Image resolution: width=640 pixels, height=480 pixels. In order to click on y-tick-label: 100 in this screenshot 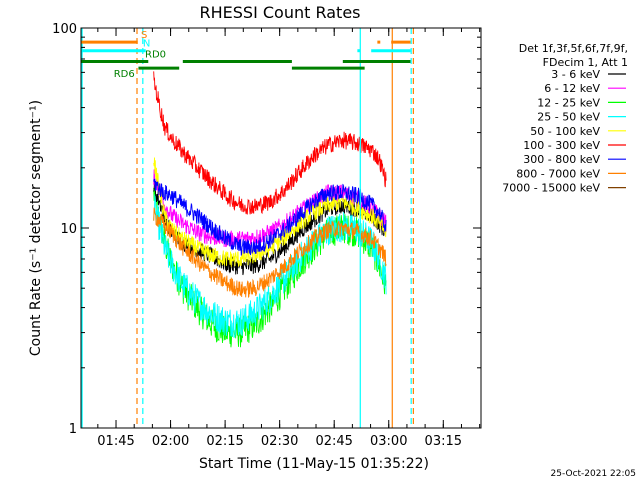, I will do `click(64, 29)`.